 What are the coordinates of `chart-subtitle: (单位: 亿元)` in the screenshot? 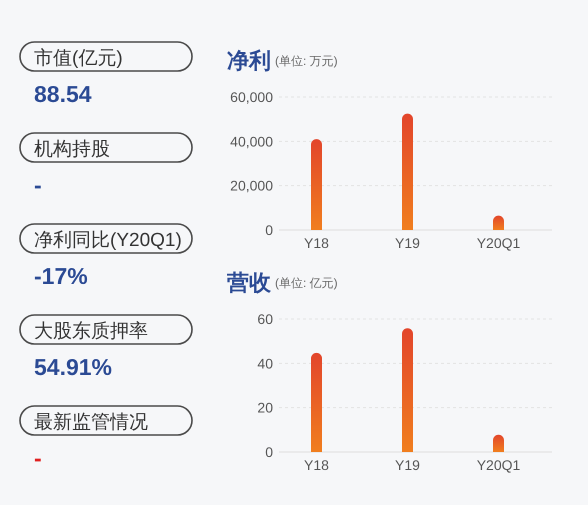 It's located at (306, 283).